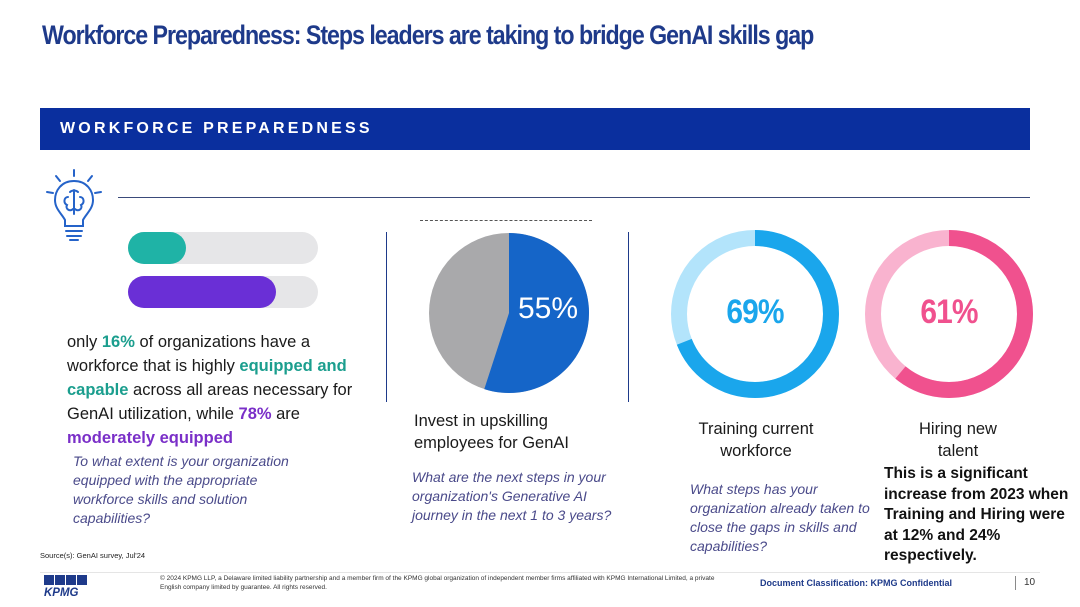 This screenshot has width=1080, height=607. Describe the element at coordinates (93, 555) in the screenshot. I see `source-note: Source(s): GenAI survey, Jul'24` at that location.